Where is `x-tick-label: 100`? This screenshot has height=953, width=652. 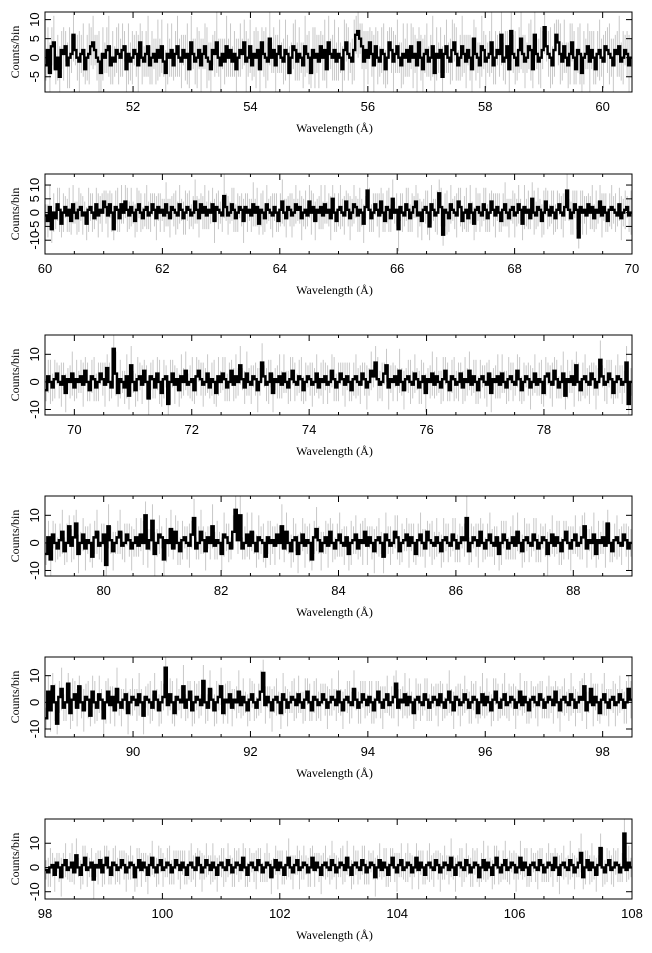 x-tick-label: 100 is located at coordinates (163, 913).